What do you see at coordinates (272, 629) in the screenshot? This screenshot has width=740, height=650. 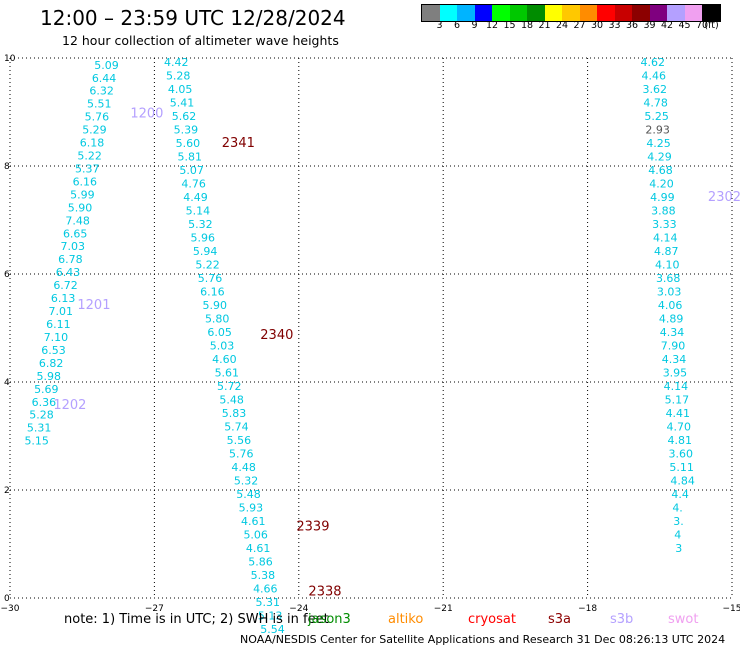 I see `wave-height-value: 5.54` at bounding box center [272, 629].